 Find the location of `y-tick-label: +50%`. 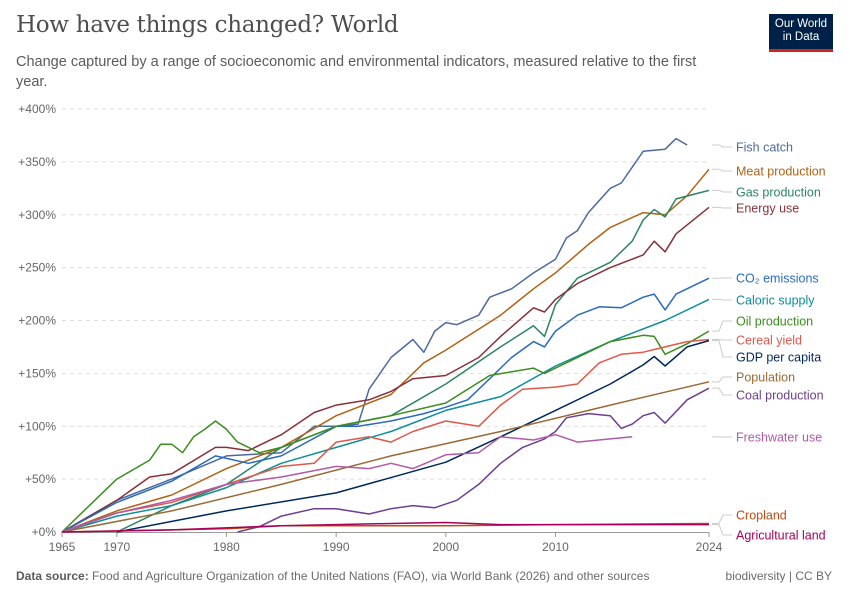

y-tick-label: +50% is located at coordinates (40, 479).